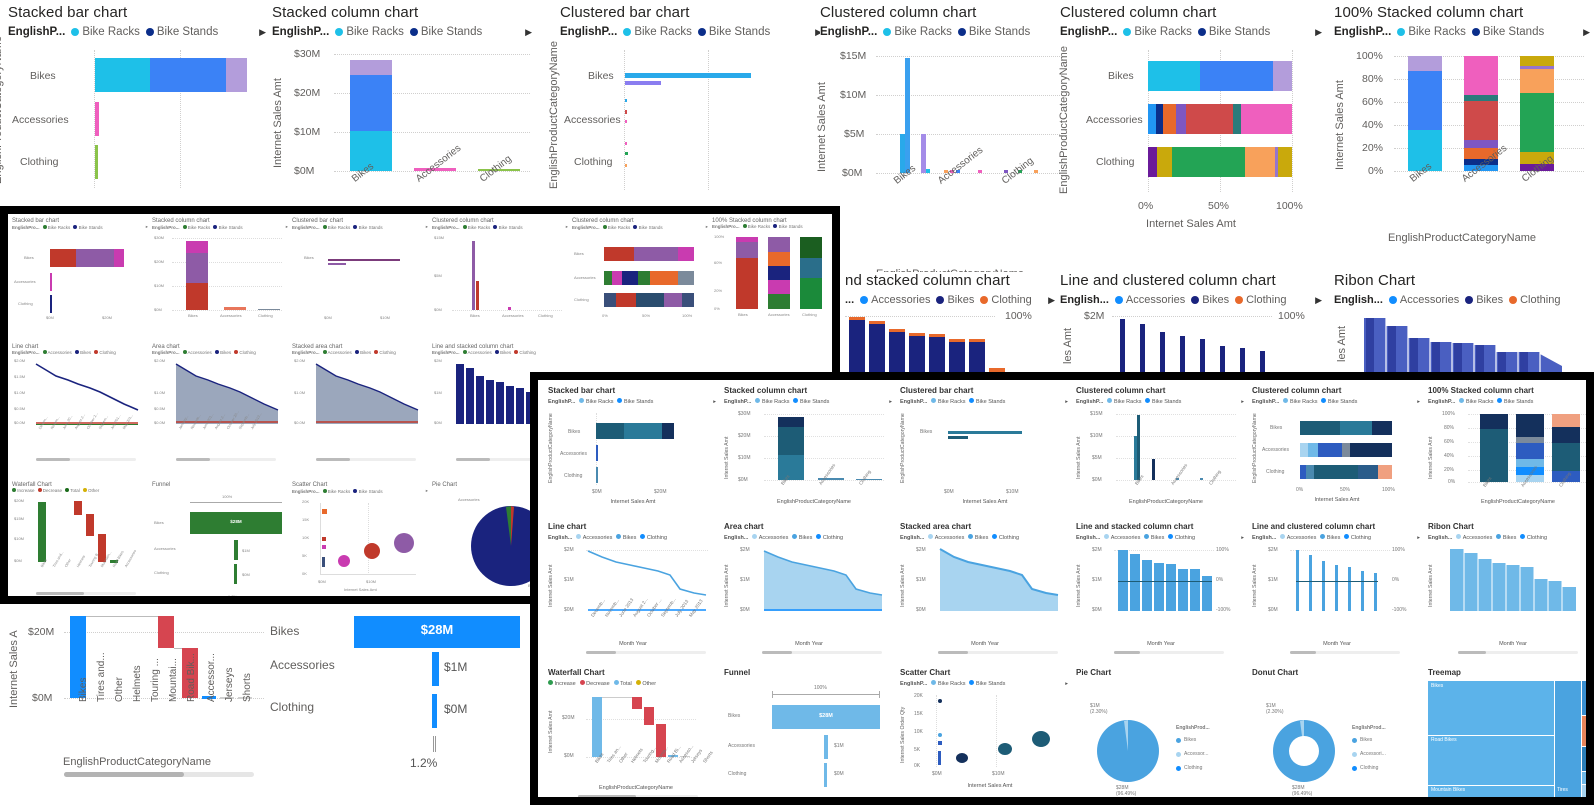 The image size is (1594, 805). I want to click on scatter-bubble, so click(1041, 739).